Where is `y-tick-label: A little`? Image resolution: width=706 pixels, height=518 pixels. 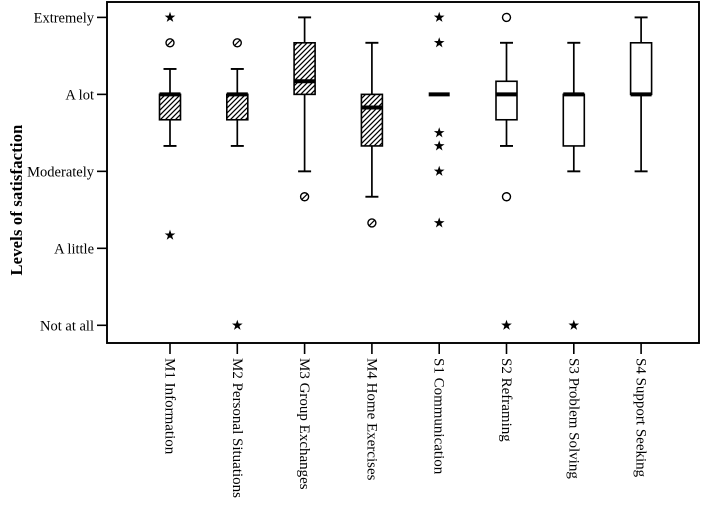
y-tick-label: A little is located at coordinates (74, 249).